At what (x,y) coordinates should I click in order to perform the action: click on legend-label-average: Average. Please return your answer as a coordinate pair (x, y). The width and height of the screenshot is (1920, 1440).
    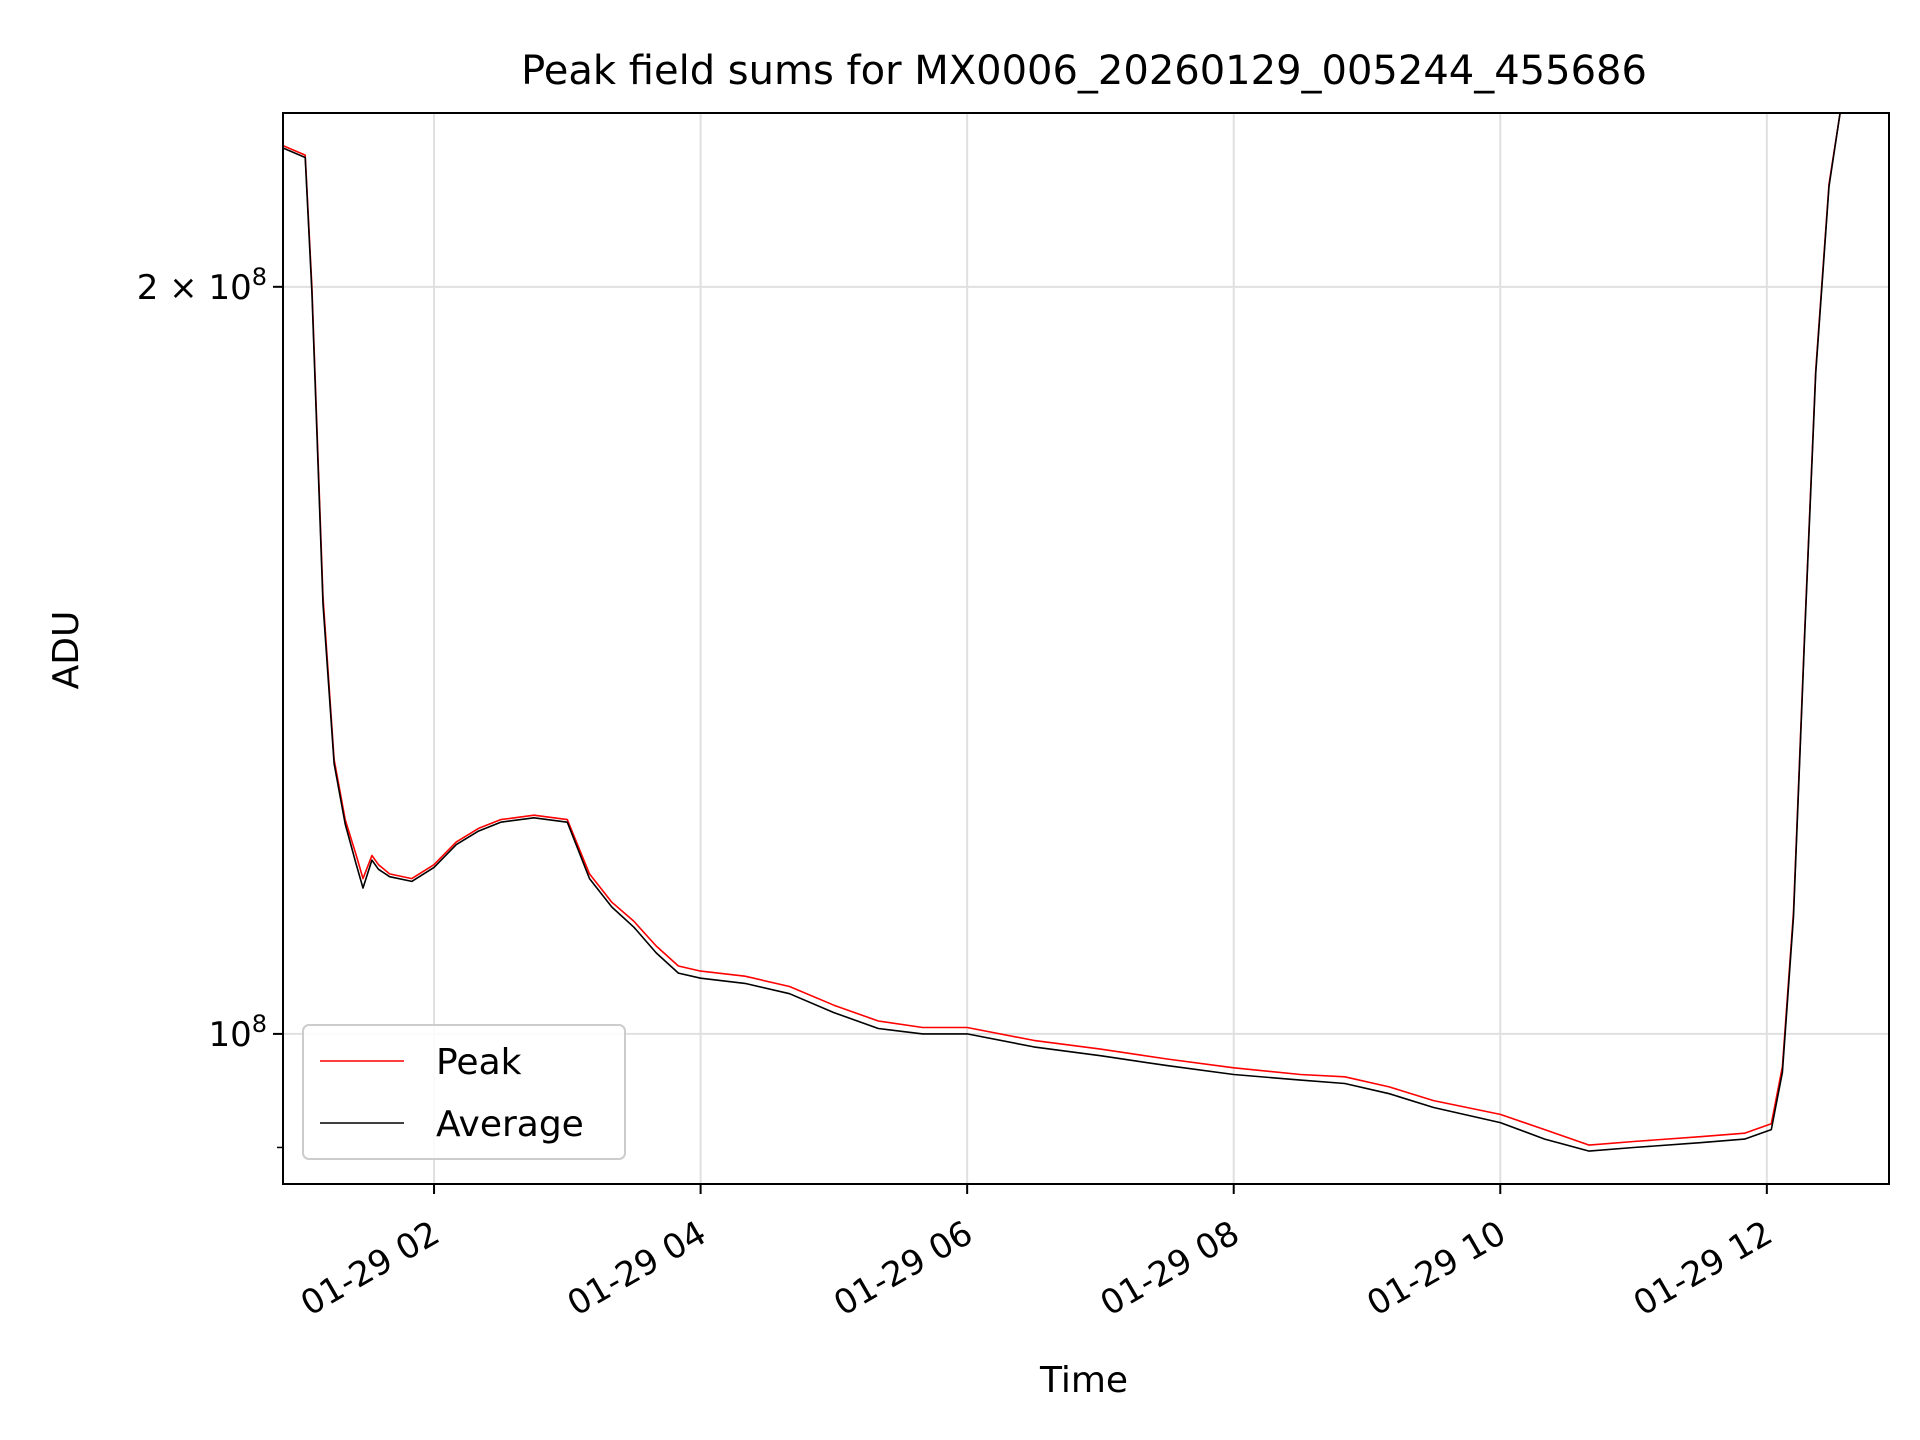
    Looking at the image, I should click on (510, 1124).